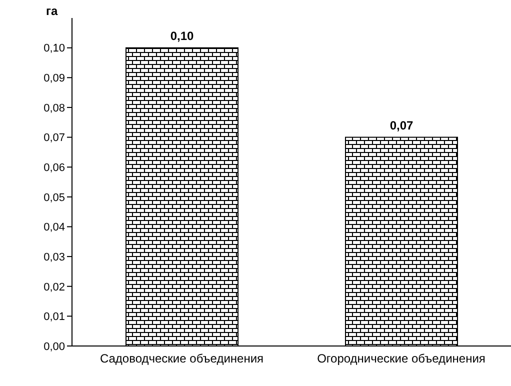 The image size is (511, 386). What do you see at coordinates (402, 125) in the screenshot?
I see `data-label: 0,07` at bounding box center [402, 125].